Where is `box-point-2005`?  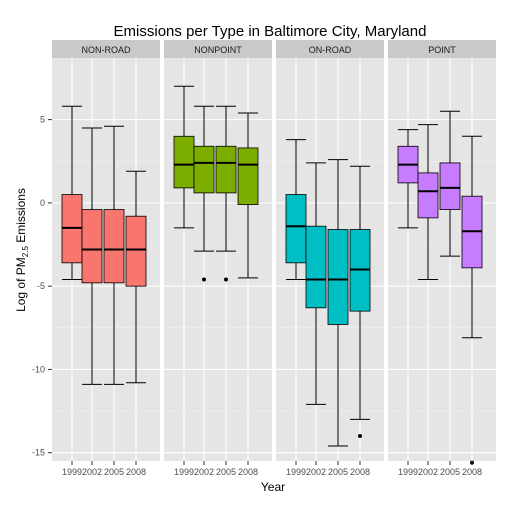
box-point-2005 is located at coordinates (450, 183).